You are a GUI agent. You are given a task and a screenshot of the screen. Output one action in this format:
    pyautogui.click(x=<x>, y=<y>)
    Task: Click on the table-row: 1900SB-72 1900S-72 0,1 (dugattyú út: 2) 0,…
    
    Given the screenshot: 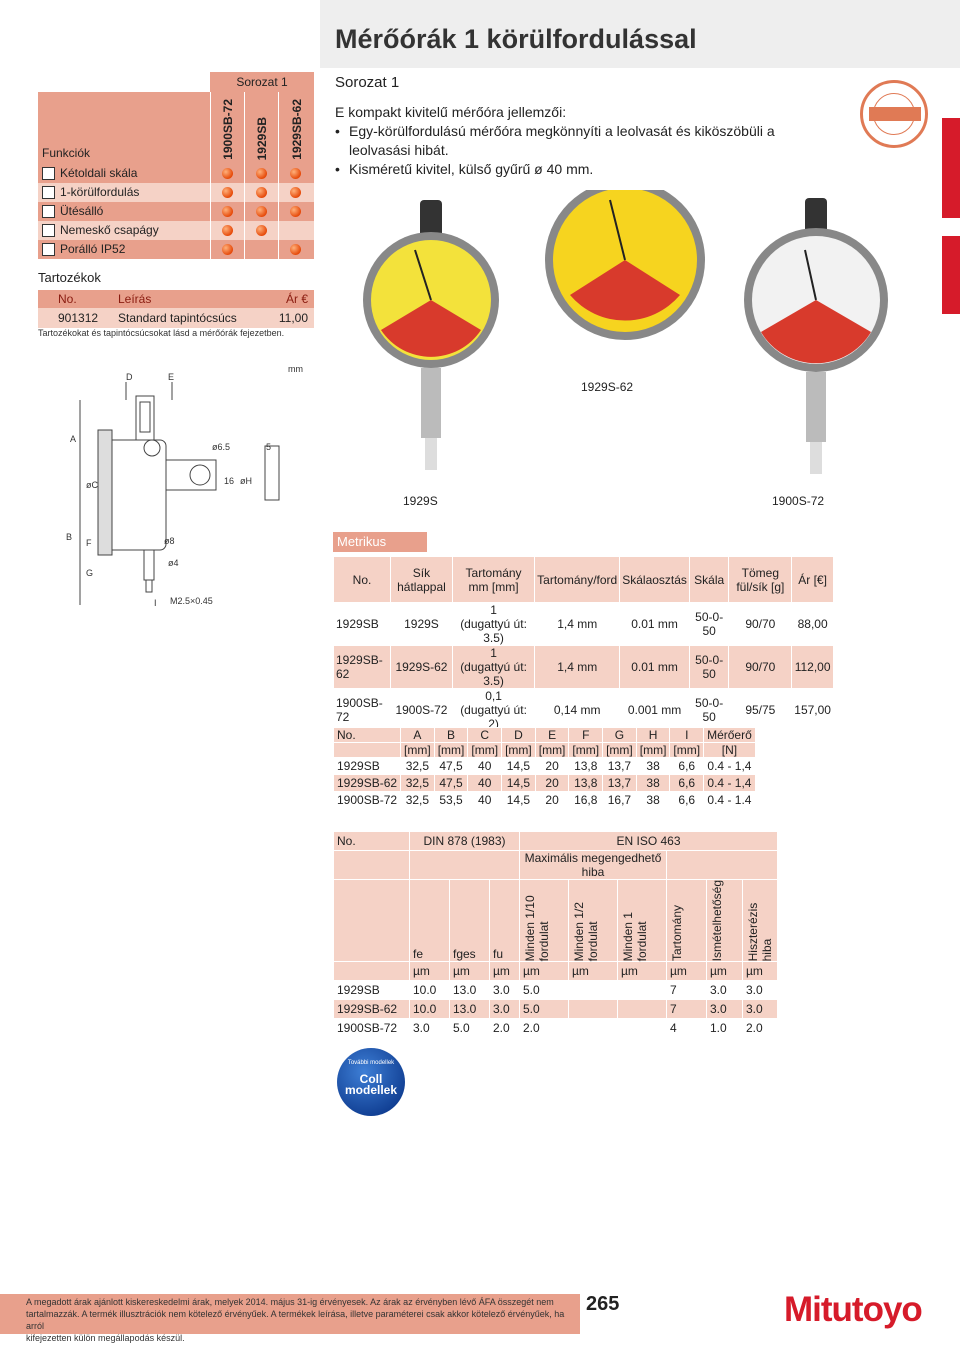 What is the action you would take?
    pyautogui.click(x=583, y=710)
    